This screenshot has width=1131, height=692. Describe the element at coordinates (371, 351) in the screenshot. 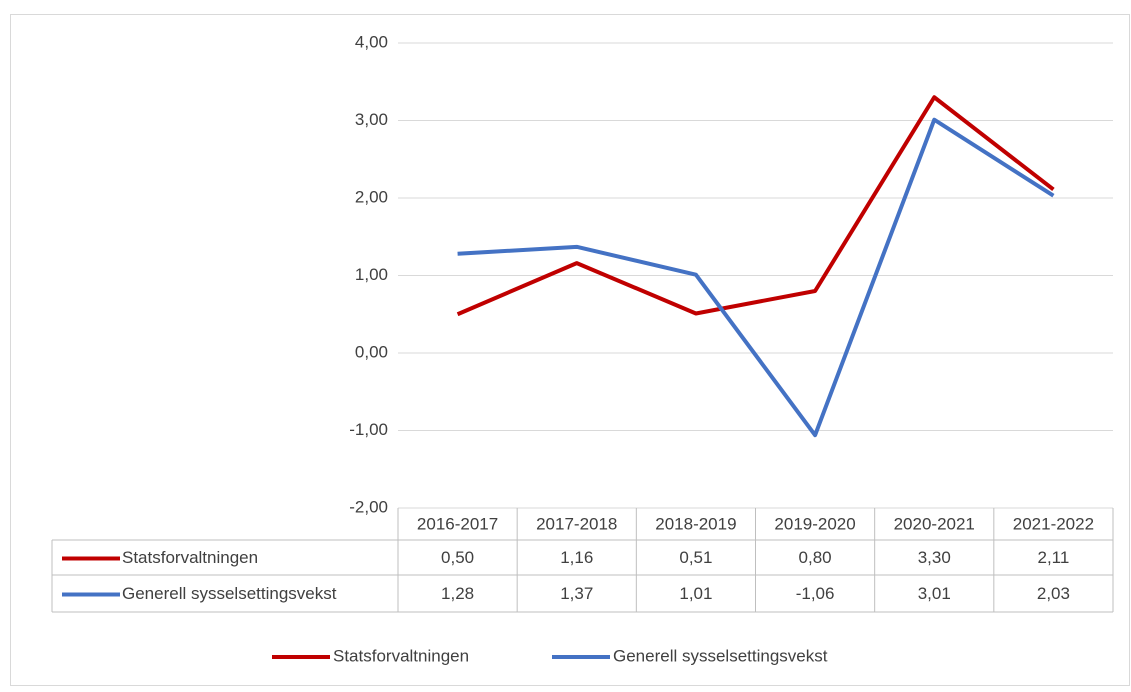

I see `y-tick-label: 0,00` at that location.